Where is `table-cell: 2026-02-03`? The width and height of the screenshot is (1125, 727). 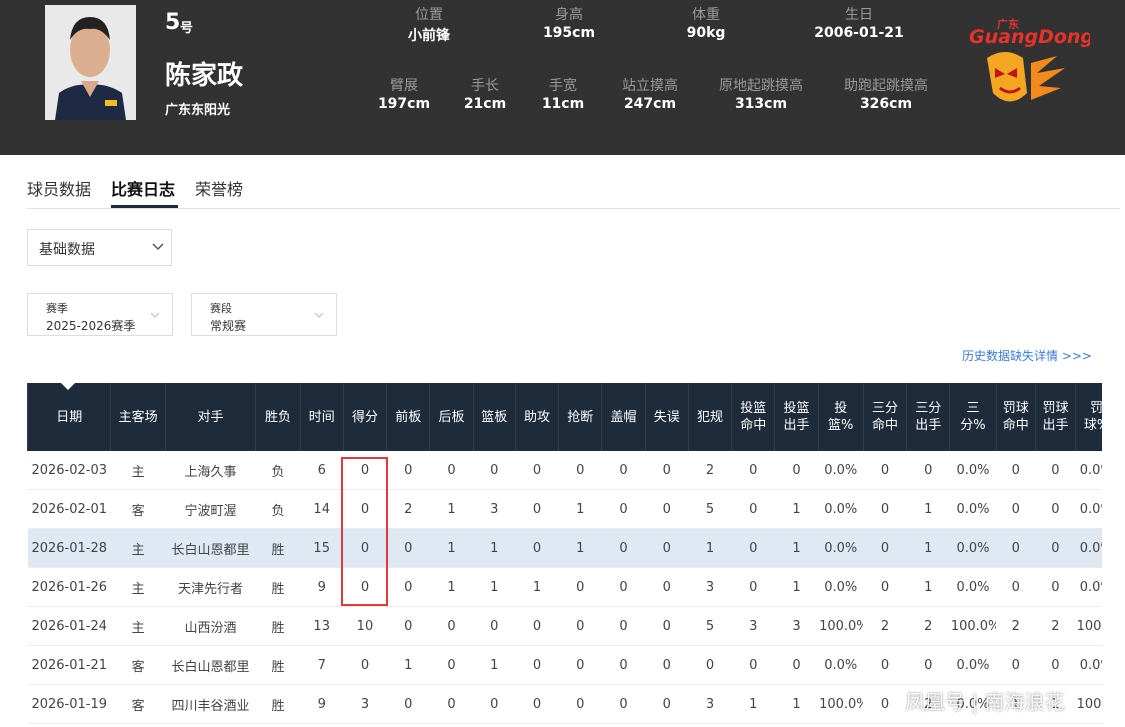
table-cell: 2026-02-03 is located at coordinates (69, 470).